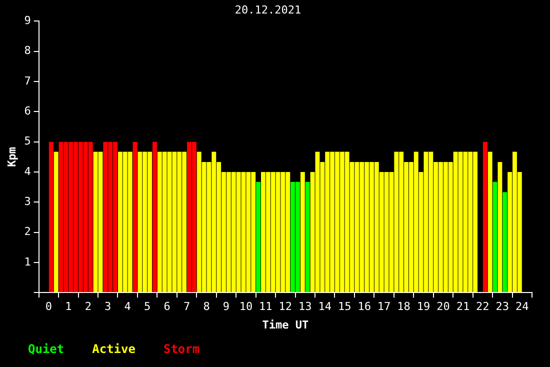 The width and height of the screenshot is (550, 367). Describe the element at coordinates (27, 81) in the screenshot. I see `y-tick-label: 7` at that location.